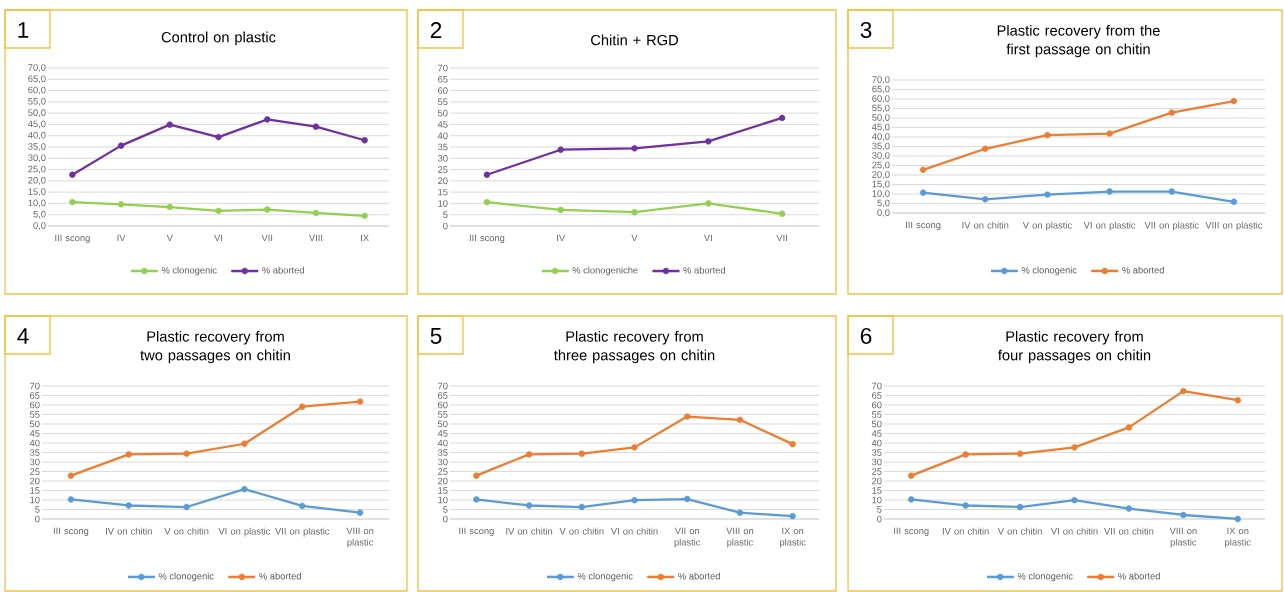 This screenshot has width=1284, height=592. What do you see at coordinates (37, 158) in the screenshot?
I see `y-tick-label: 30,0` at bounding box center [37, 158].